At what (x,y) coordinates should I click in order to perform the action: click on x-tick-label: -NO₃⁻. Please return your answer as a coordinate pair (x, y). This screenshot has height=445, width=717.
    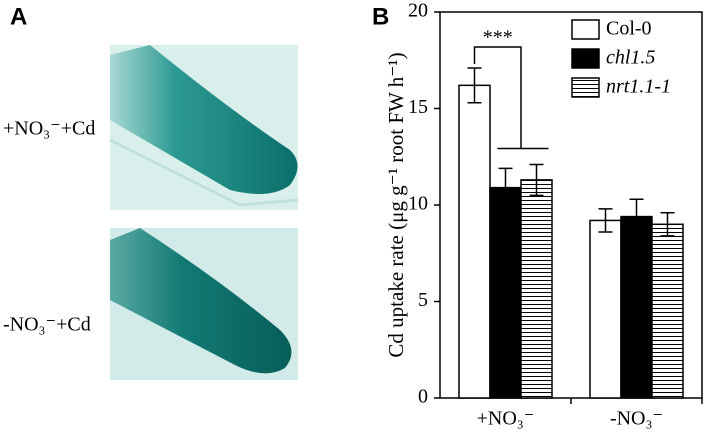
    Looking at the image, I should click on (636, 419).